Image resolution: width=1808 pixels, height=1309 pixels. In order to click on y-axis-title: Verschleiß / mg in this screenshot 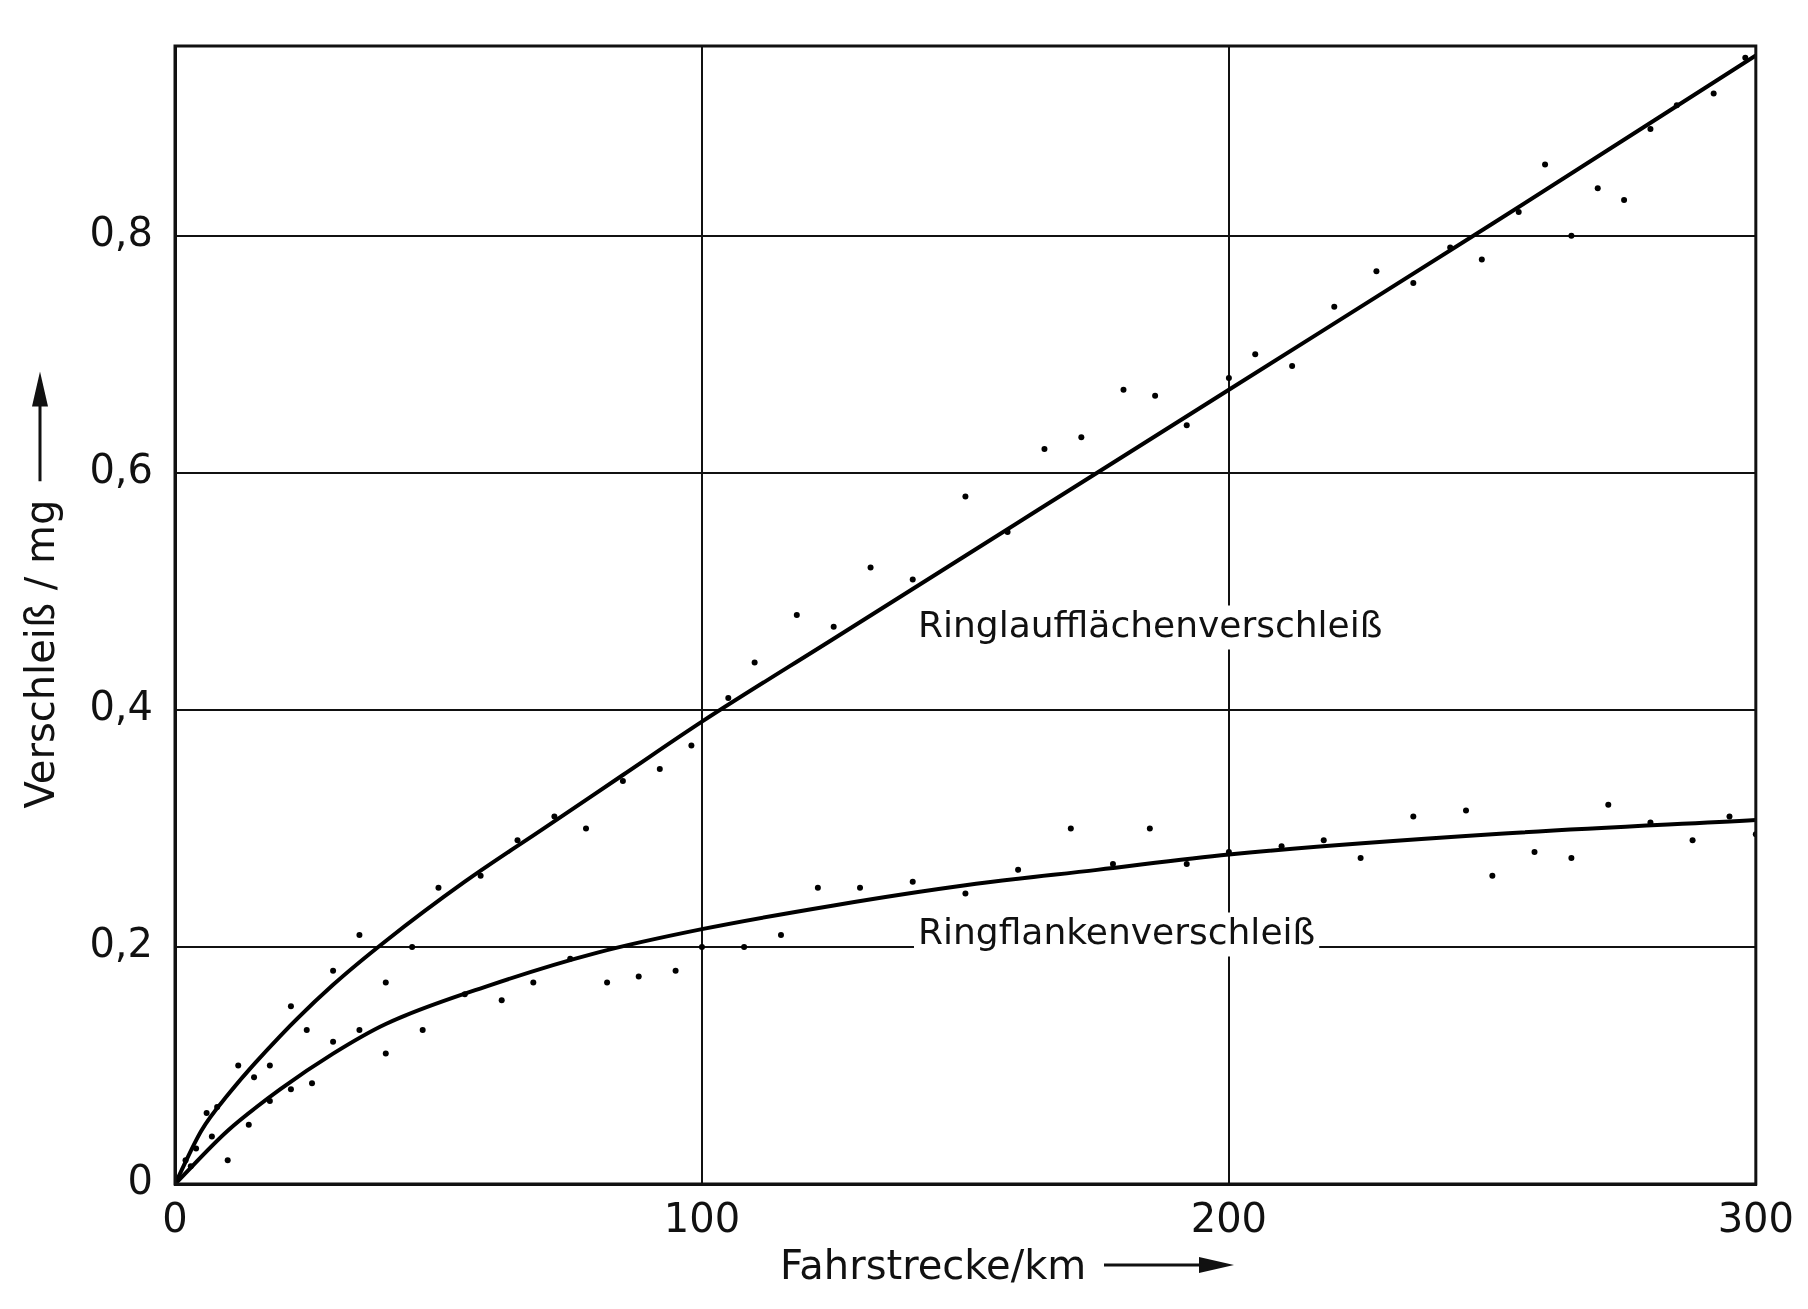, I will do `click(40, 654)`.